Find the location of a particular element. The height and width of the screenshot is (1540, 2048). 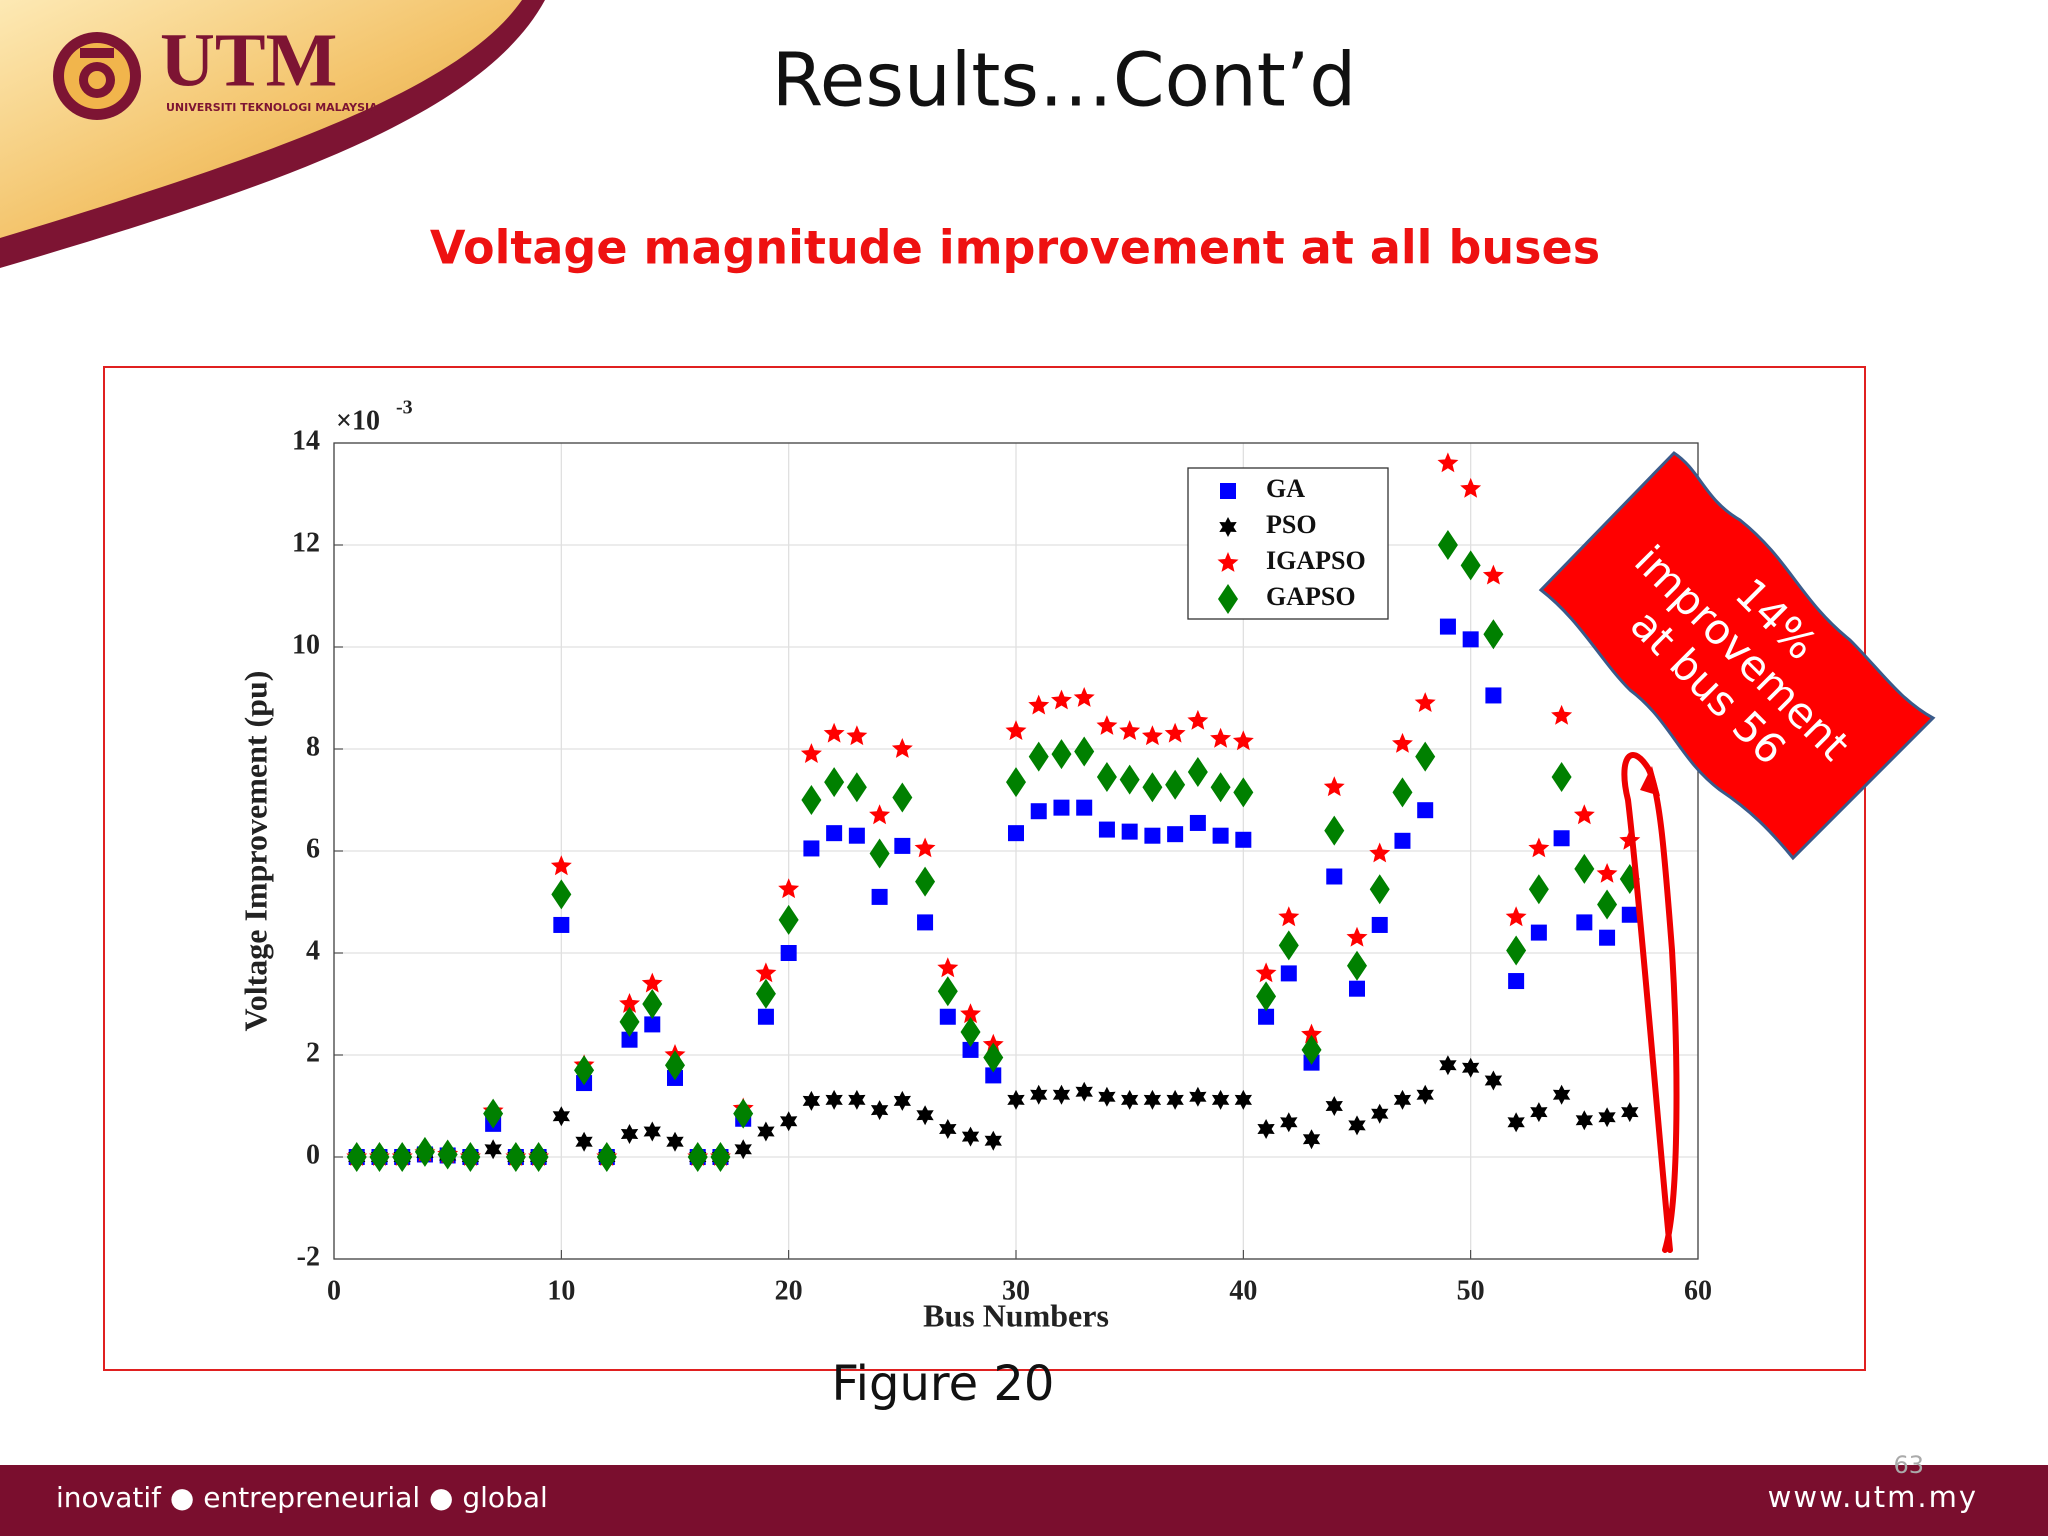

annotation-loop is located at coordinates (1650, 1002).